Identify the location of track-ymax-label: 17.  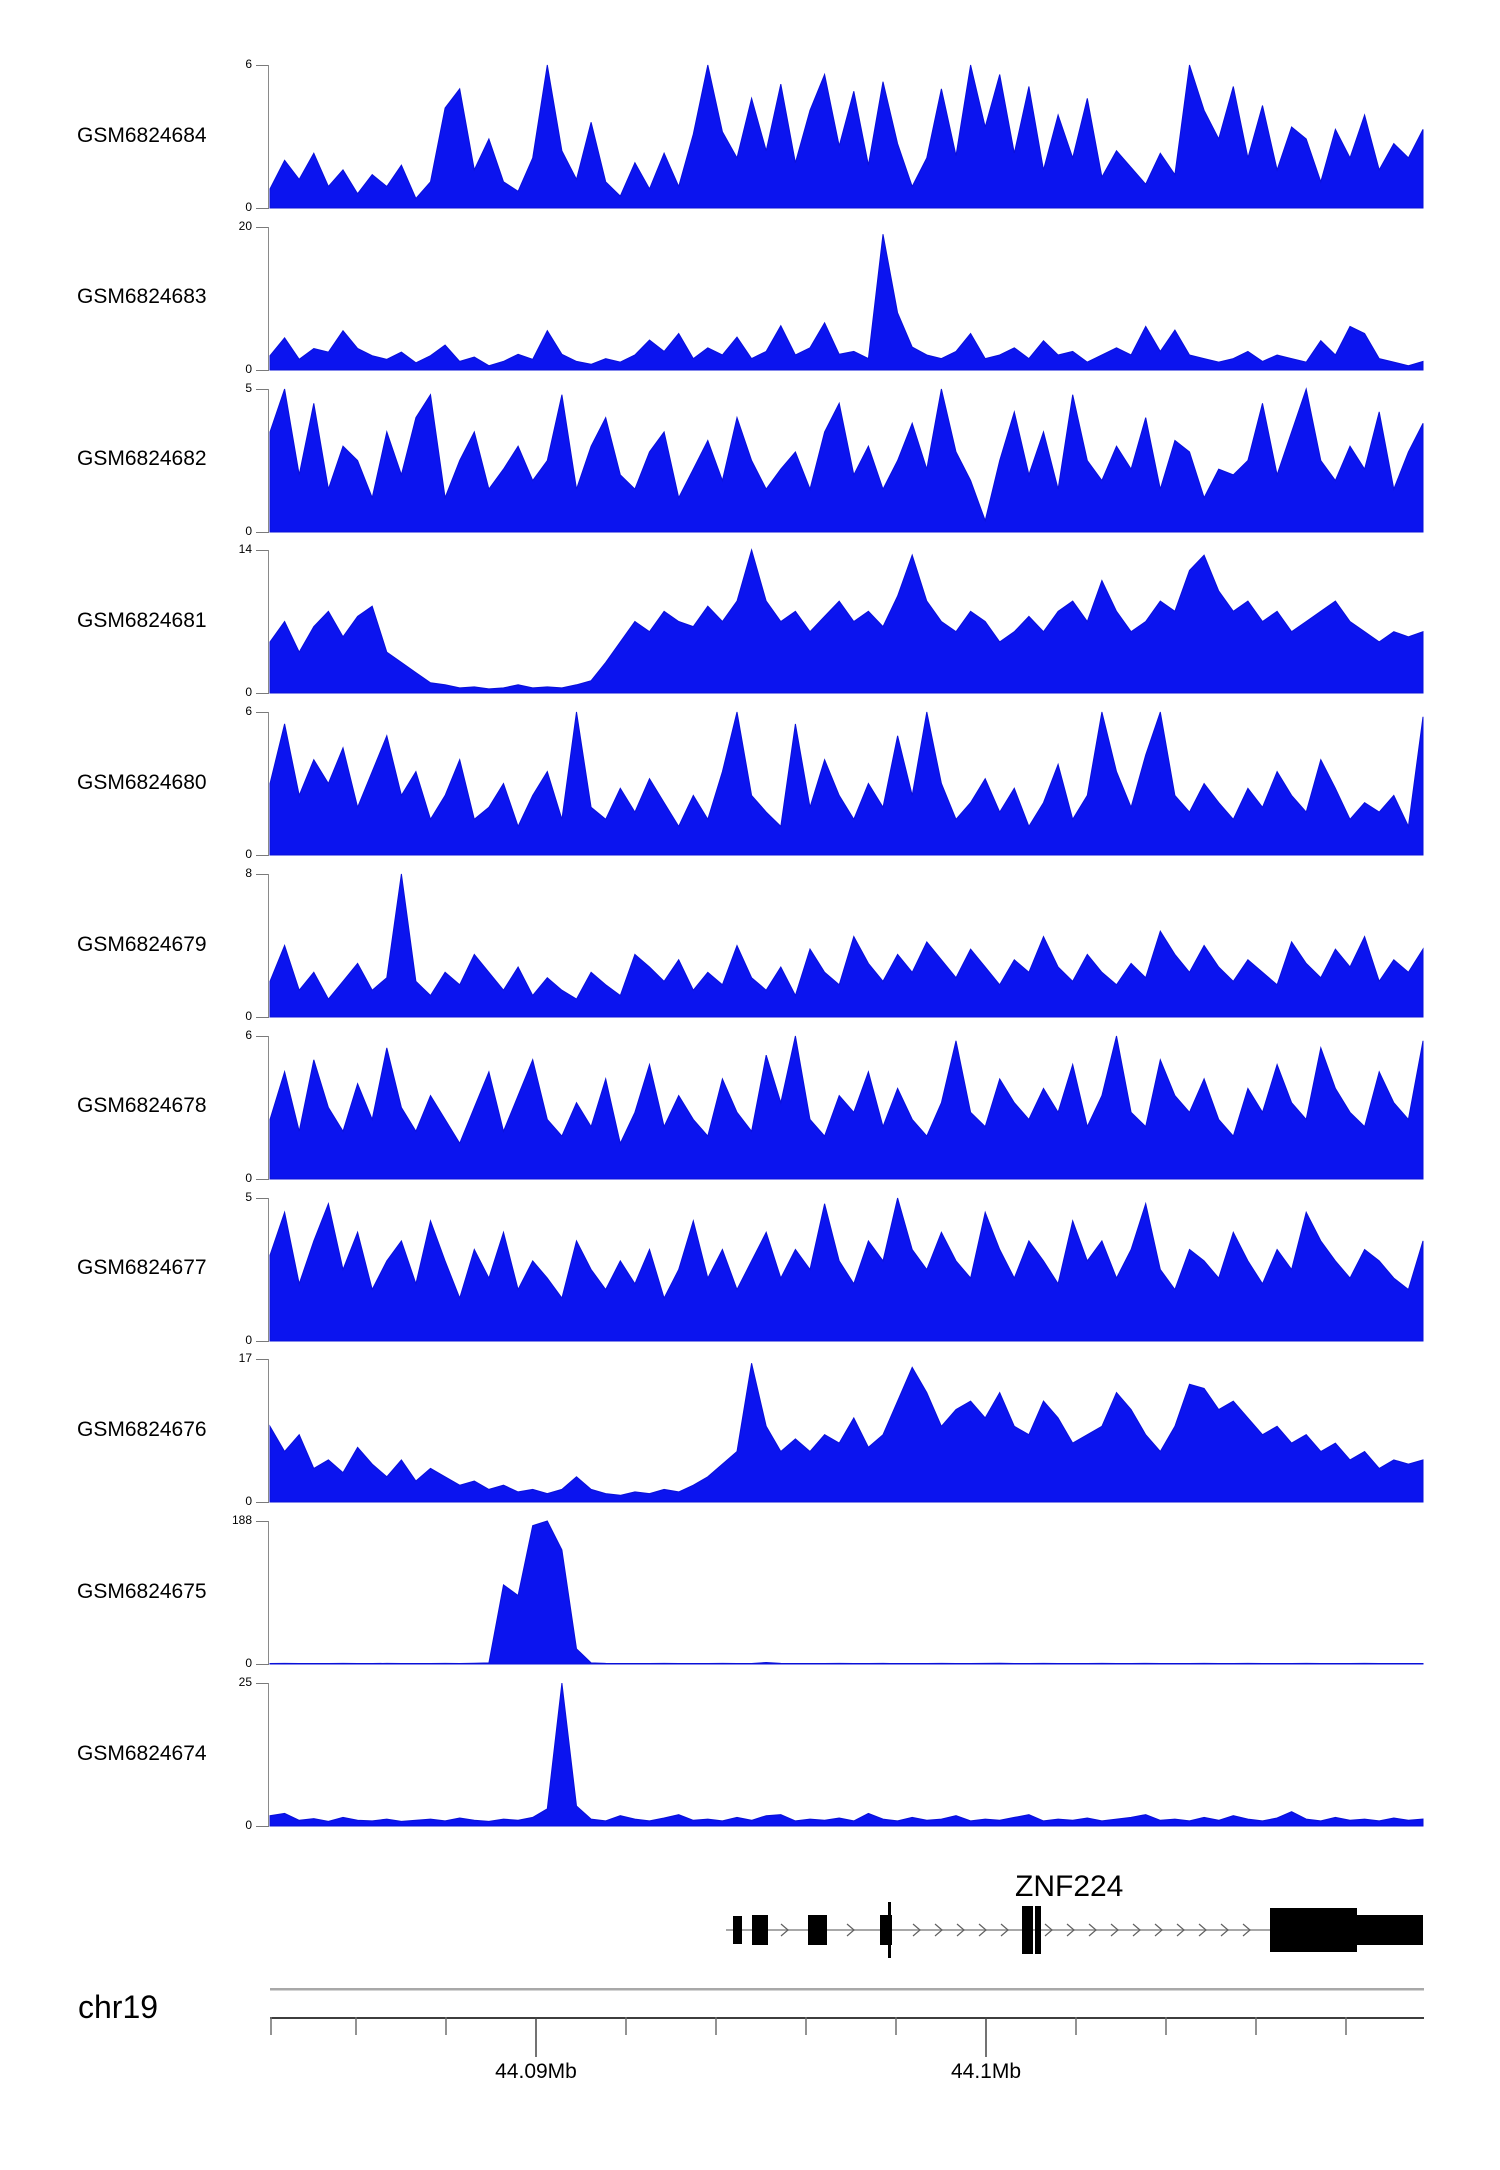
(245, 1358).